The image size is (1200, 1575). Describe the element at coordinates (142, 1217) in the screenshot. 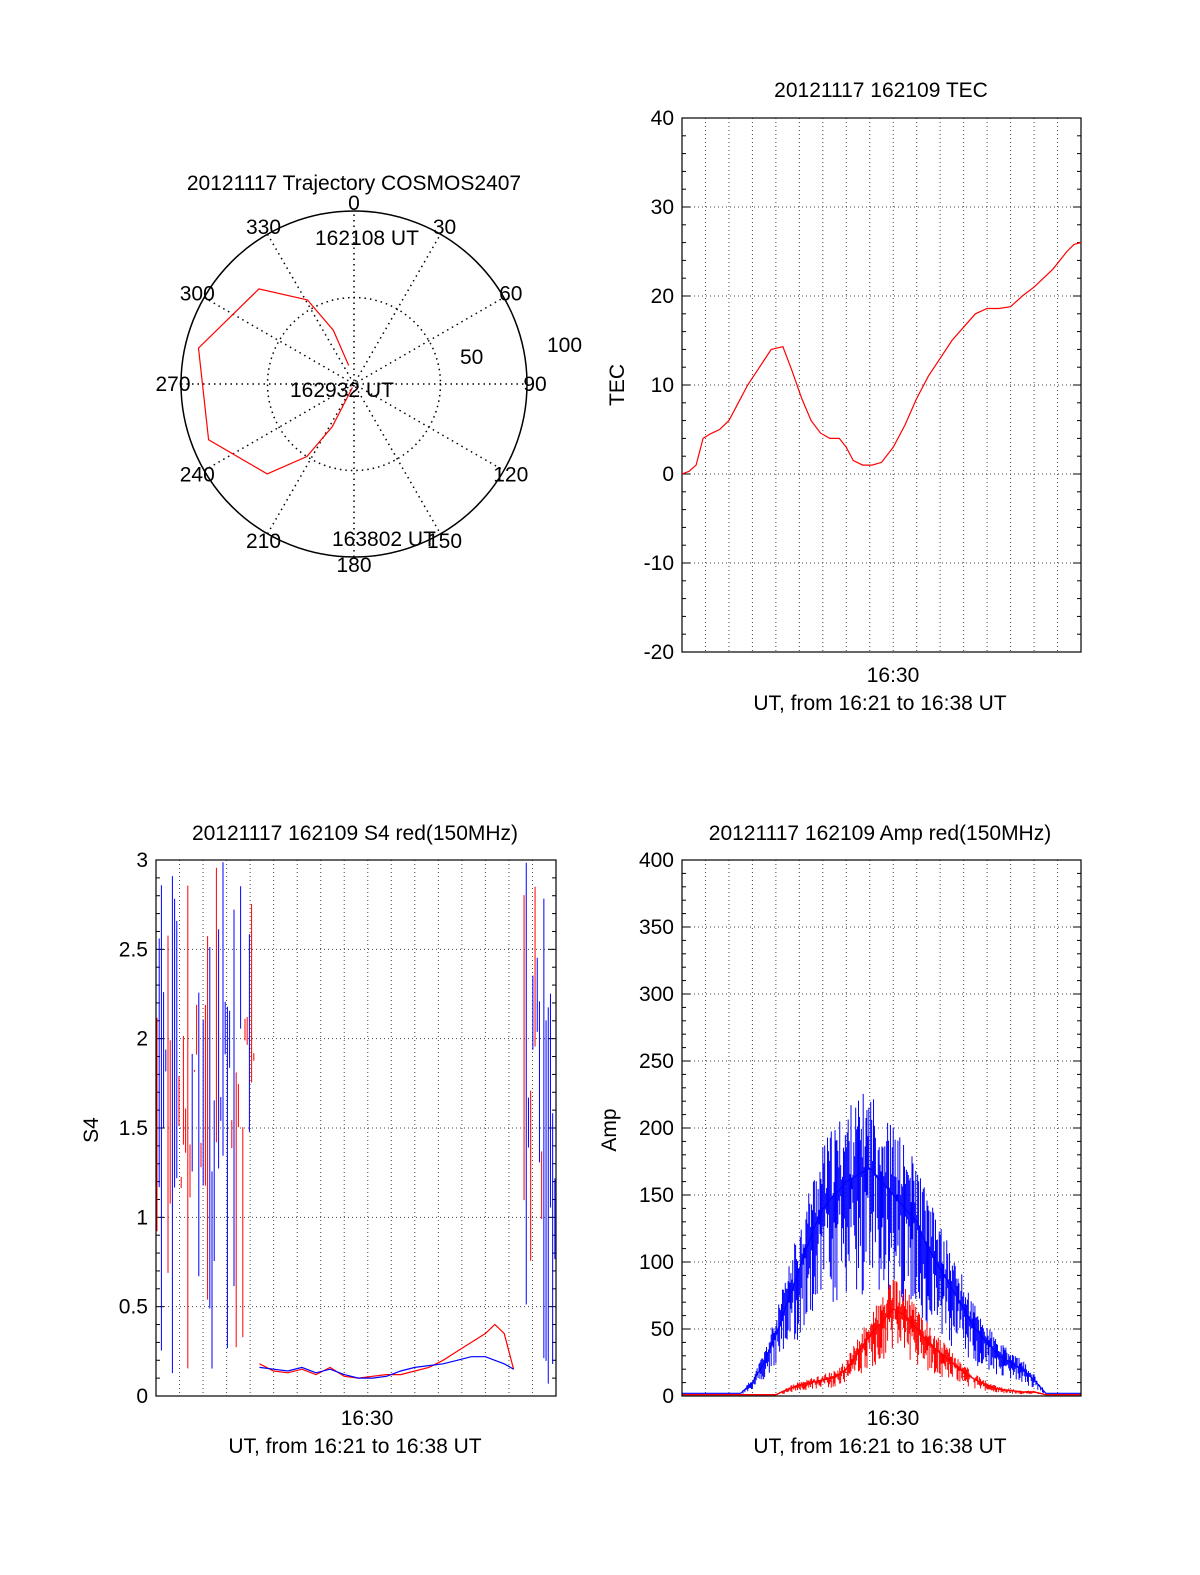

I see `ytick-label: 1` at that location.